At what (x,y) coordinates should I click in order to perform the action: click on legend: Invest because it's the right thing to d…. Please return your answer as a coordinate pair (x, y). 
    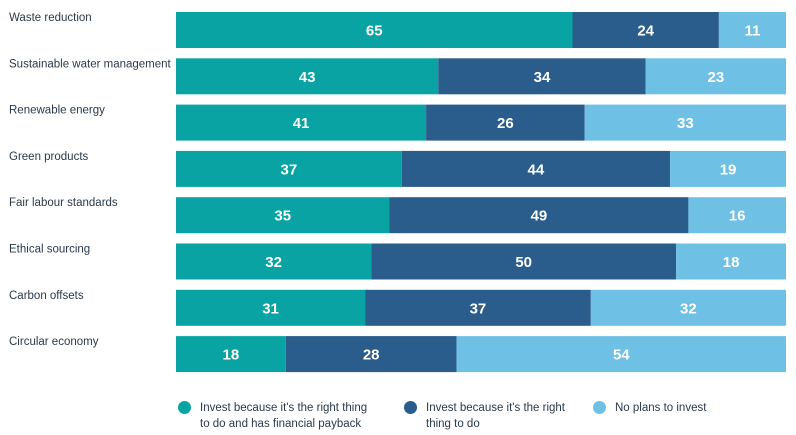
    Looking at the image, I should click on (398, 415).